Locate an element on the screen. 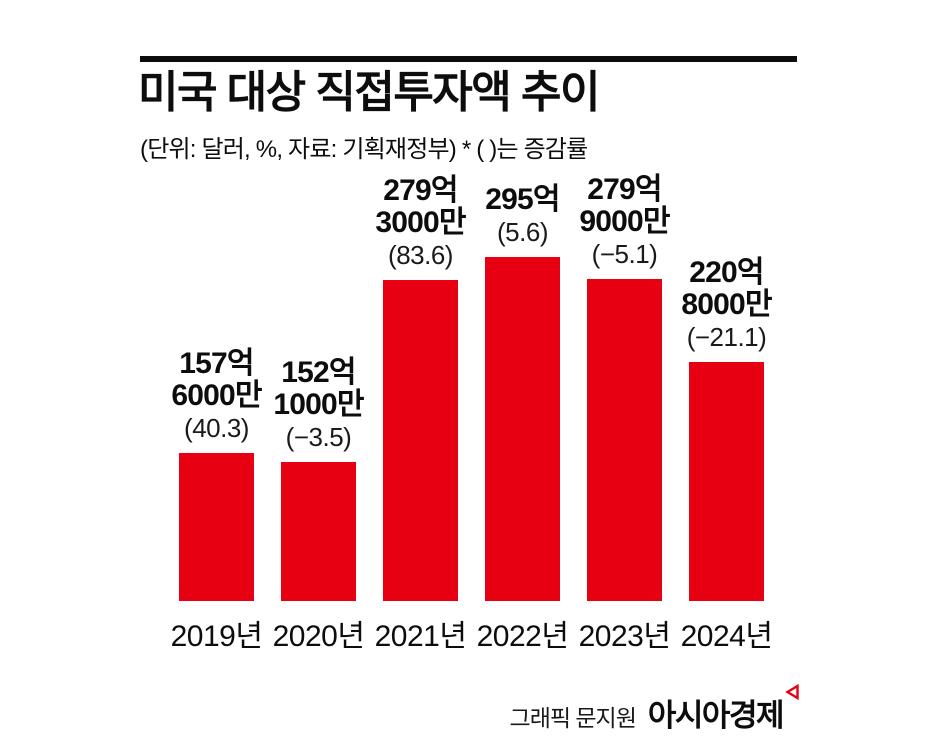 The image size is (940, 752). growth-rate-text: (−5.1) is located at coordinates (624, 253).